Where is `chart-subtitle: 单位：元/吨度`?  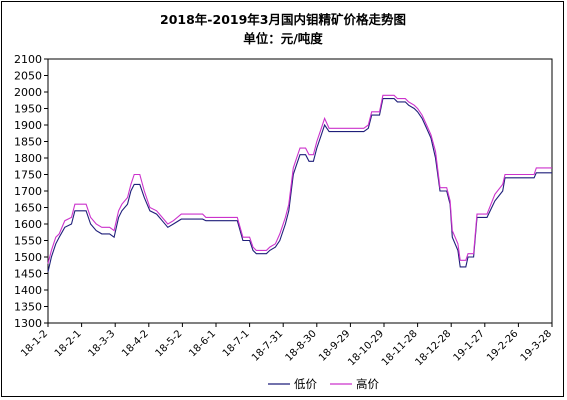
chart-subtitle: 单位：元/吨度 is located at coordinates (283, 38).